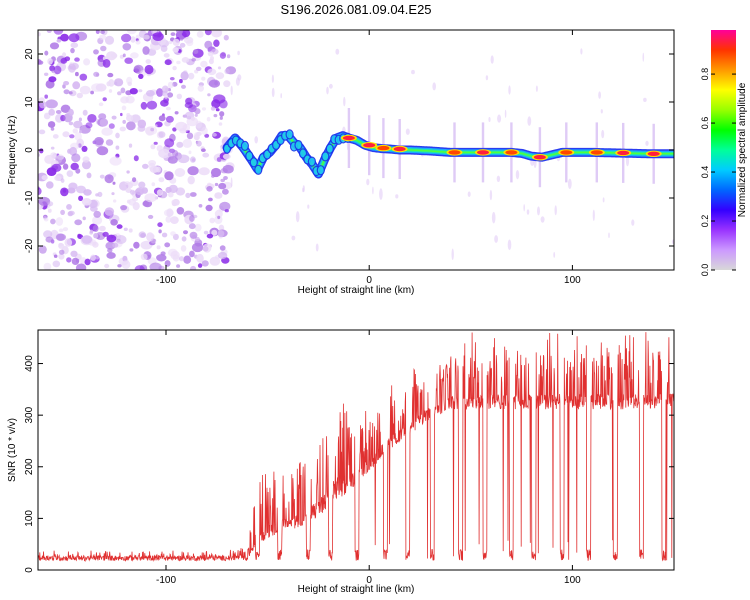 The height and width of the screenshot is (600, 750). What do you see at coordinates (356, 589) in the screenshot?
I see `snr-x-label: Height of straight line (km)` at bounding box center [356, 589].